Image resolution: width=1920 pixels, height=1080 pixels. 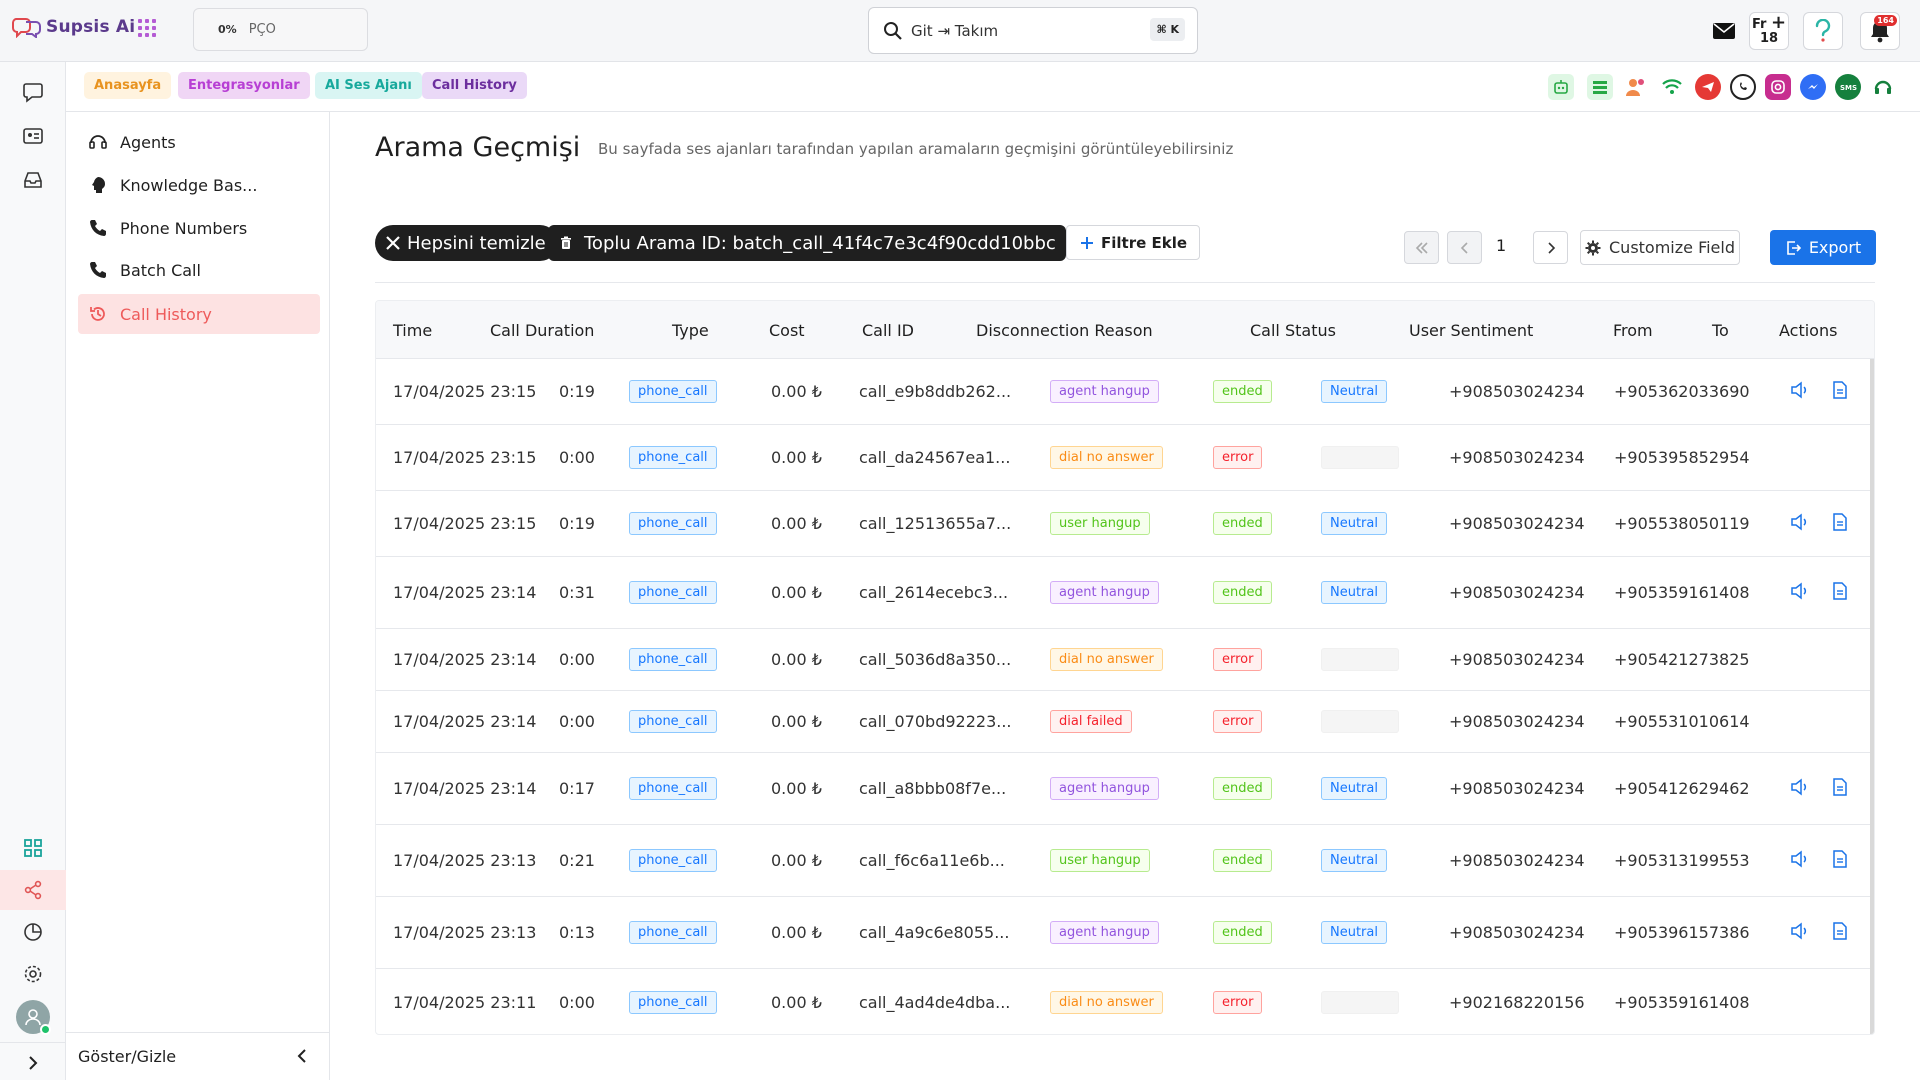 I want to click on customize-field-button: Customize Field, so click(x=1660, y=247).